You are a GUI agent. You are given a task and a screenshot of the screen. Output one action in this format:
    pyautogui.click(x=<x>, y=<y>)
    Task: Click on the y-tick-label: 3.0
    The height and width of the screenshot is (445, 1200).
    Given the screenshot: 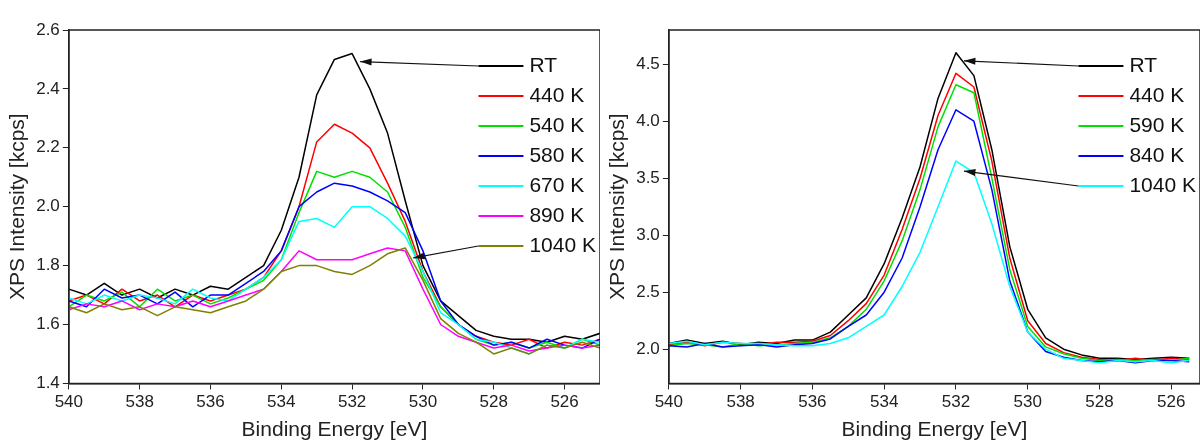 What is the action you would take?
    pyautogui.click(x=648, y=234)
    